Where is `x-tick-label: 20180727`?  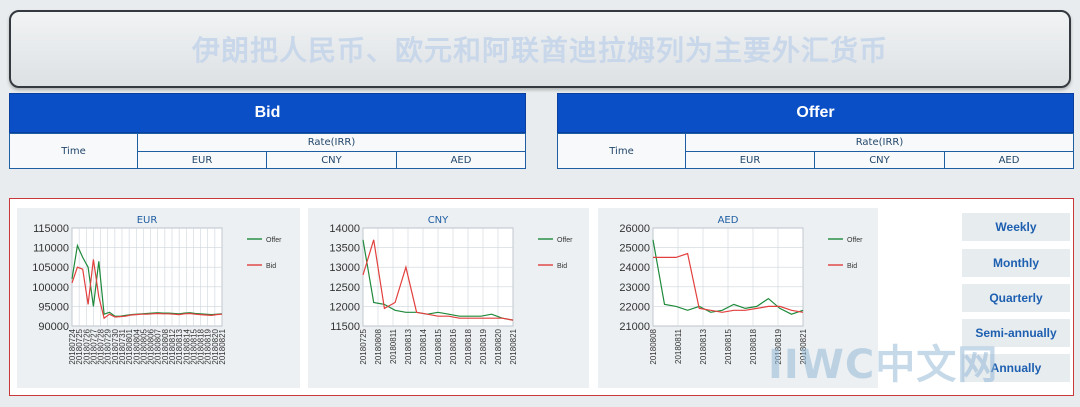
x-tick-label: 20180727 is located at coordinates (93, 346).